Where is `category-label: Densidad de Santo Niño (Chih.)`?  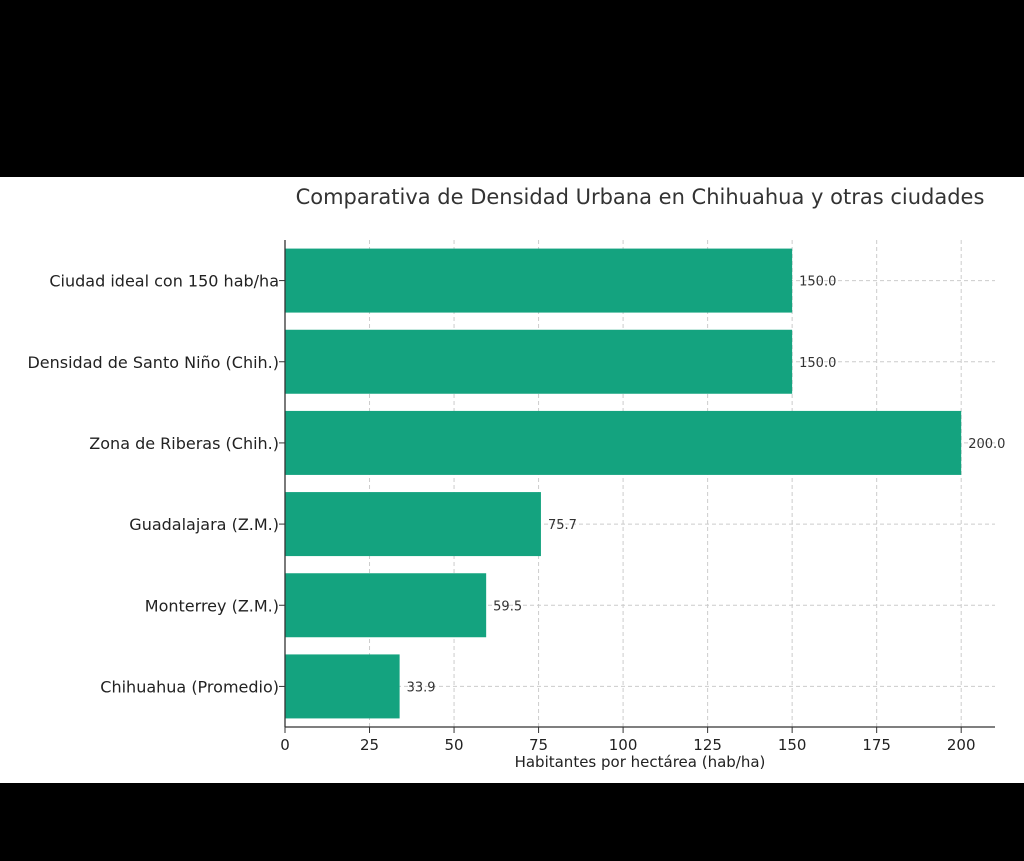
category-label: Densidad de Santo Niño (Chih.) is located at coordinates (153, 362).